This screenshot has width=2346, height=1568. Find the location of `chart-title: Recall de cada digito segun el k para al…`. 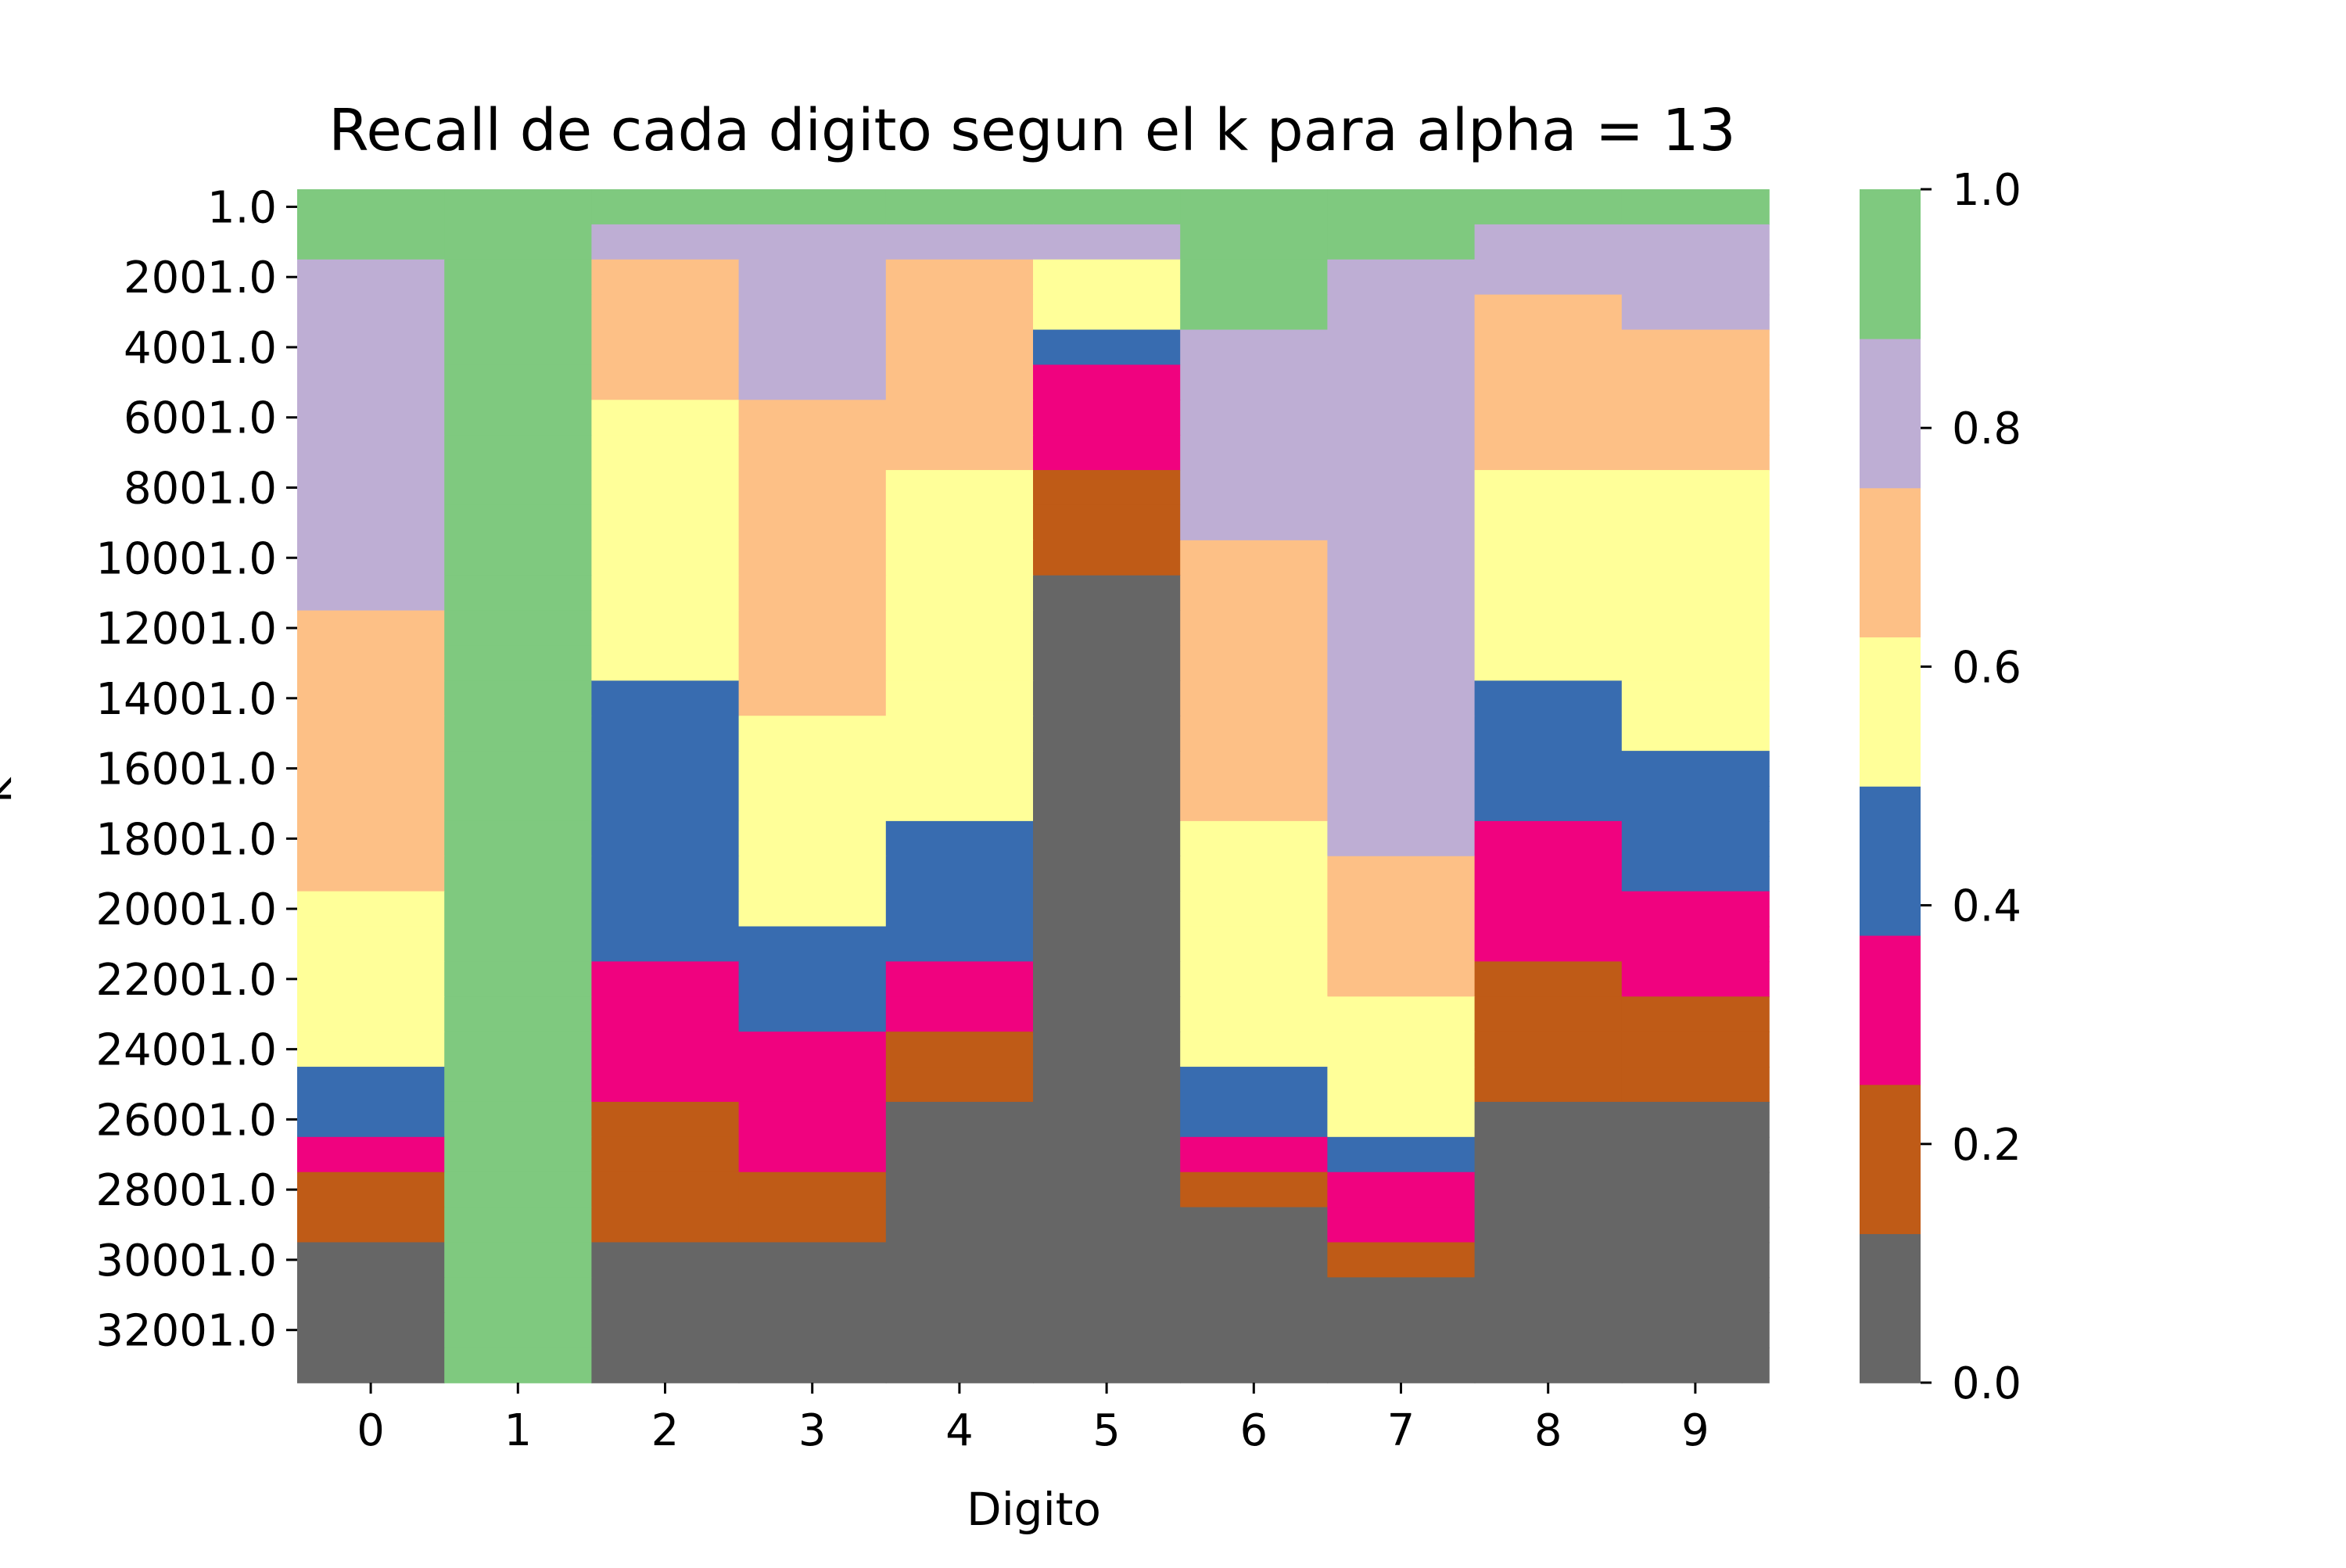

chart-title: Recall de cada digito segun el k para al… is located at coordinates (1031, 130).